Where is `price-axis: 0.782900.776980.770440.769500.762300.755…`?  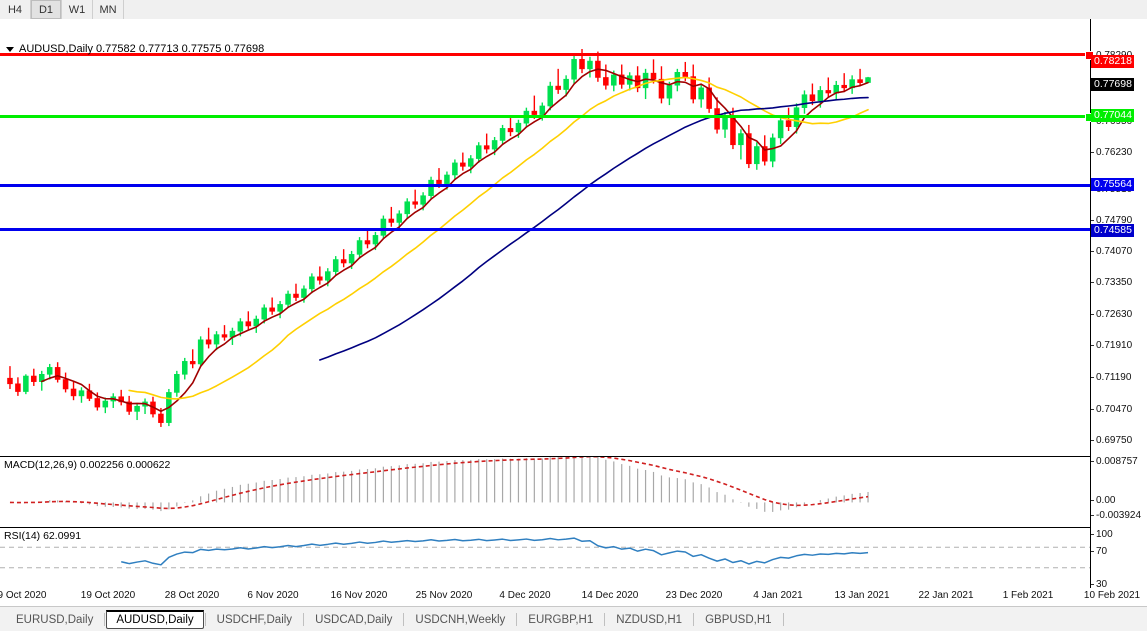 price-axis: 0.782900.776980.770440.769500.762300.755… is located at coordinates (1119, 312).